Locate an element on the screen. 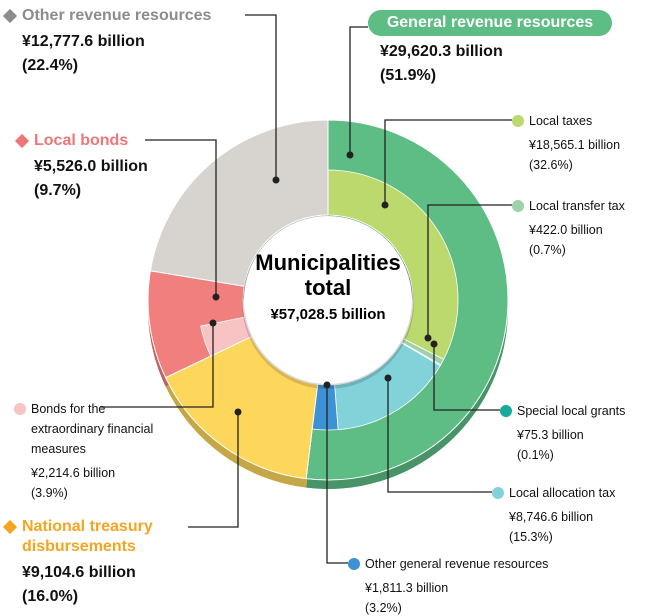 This screenshot has width=647, height=616. sub-percent: (0.7%) is located at coordinates (547, 250).